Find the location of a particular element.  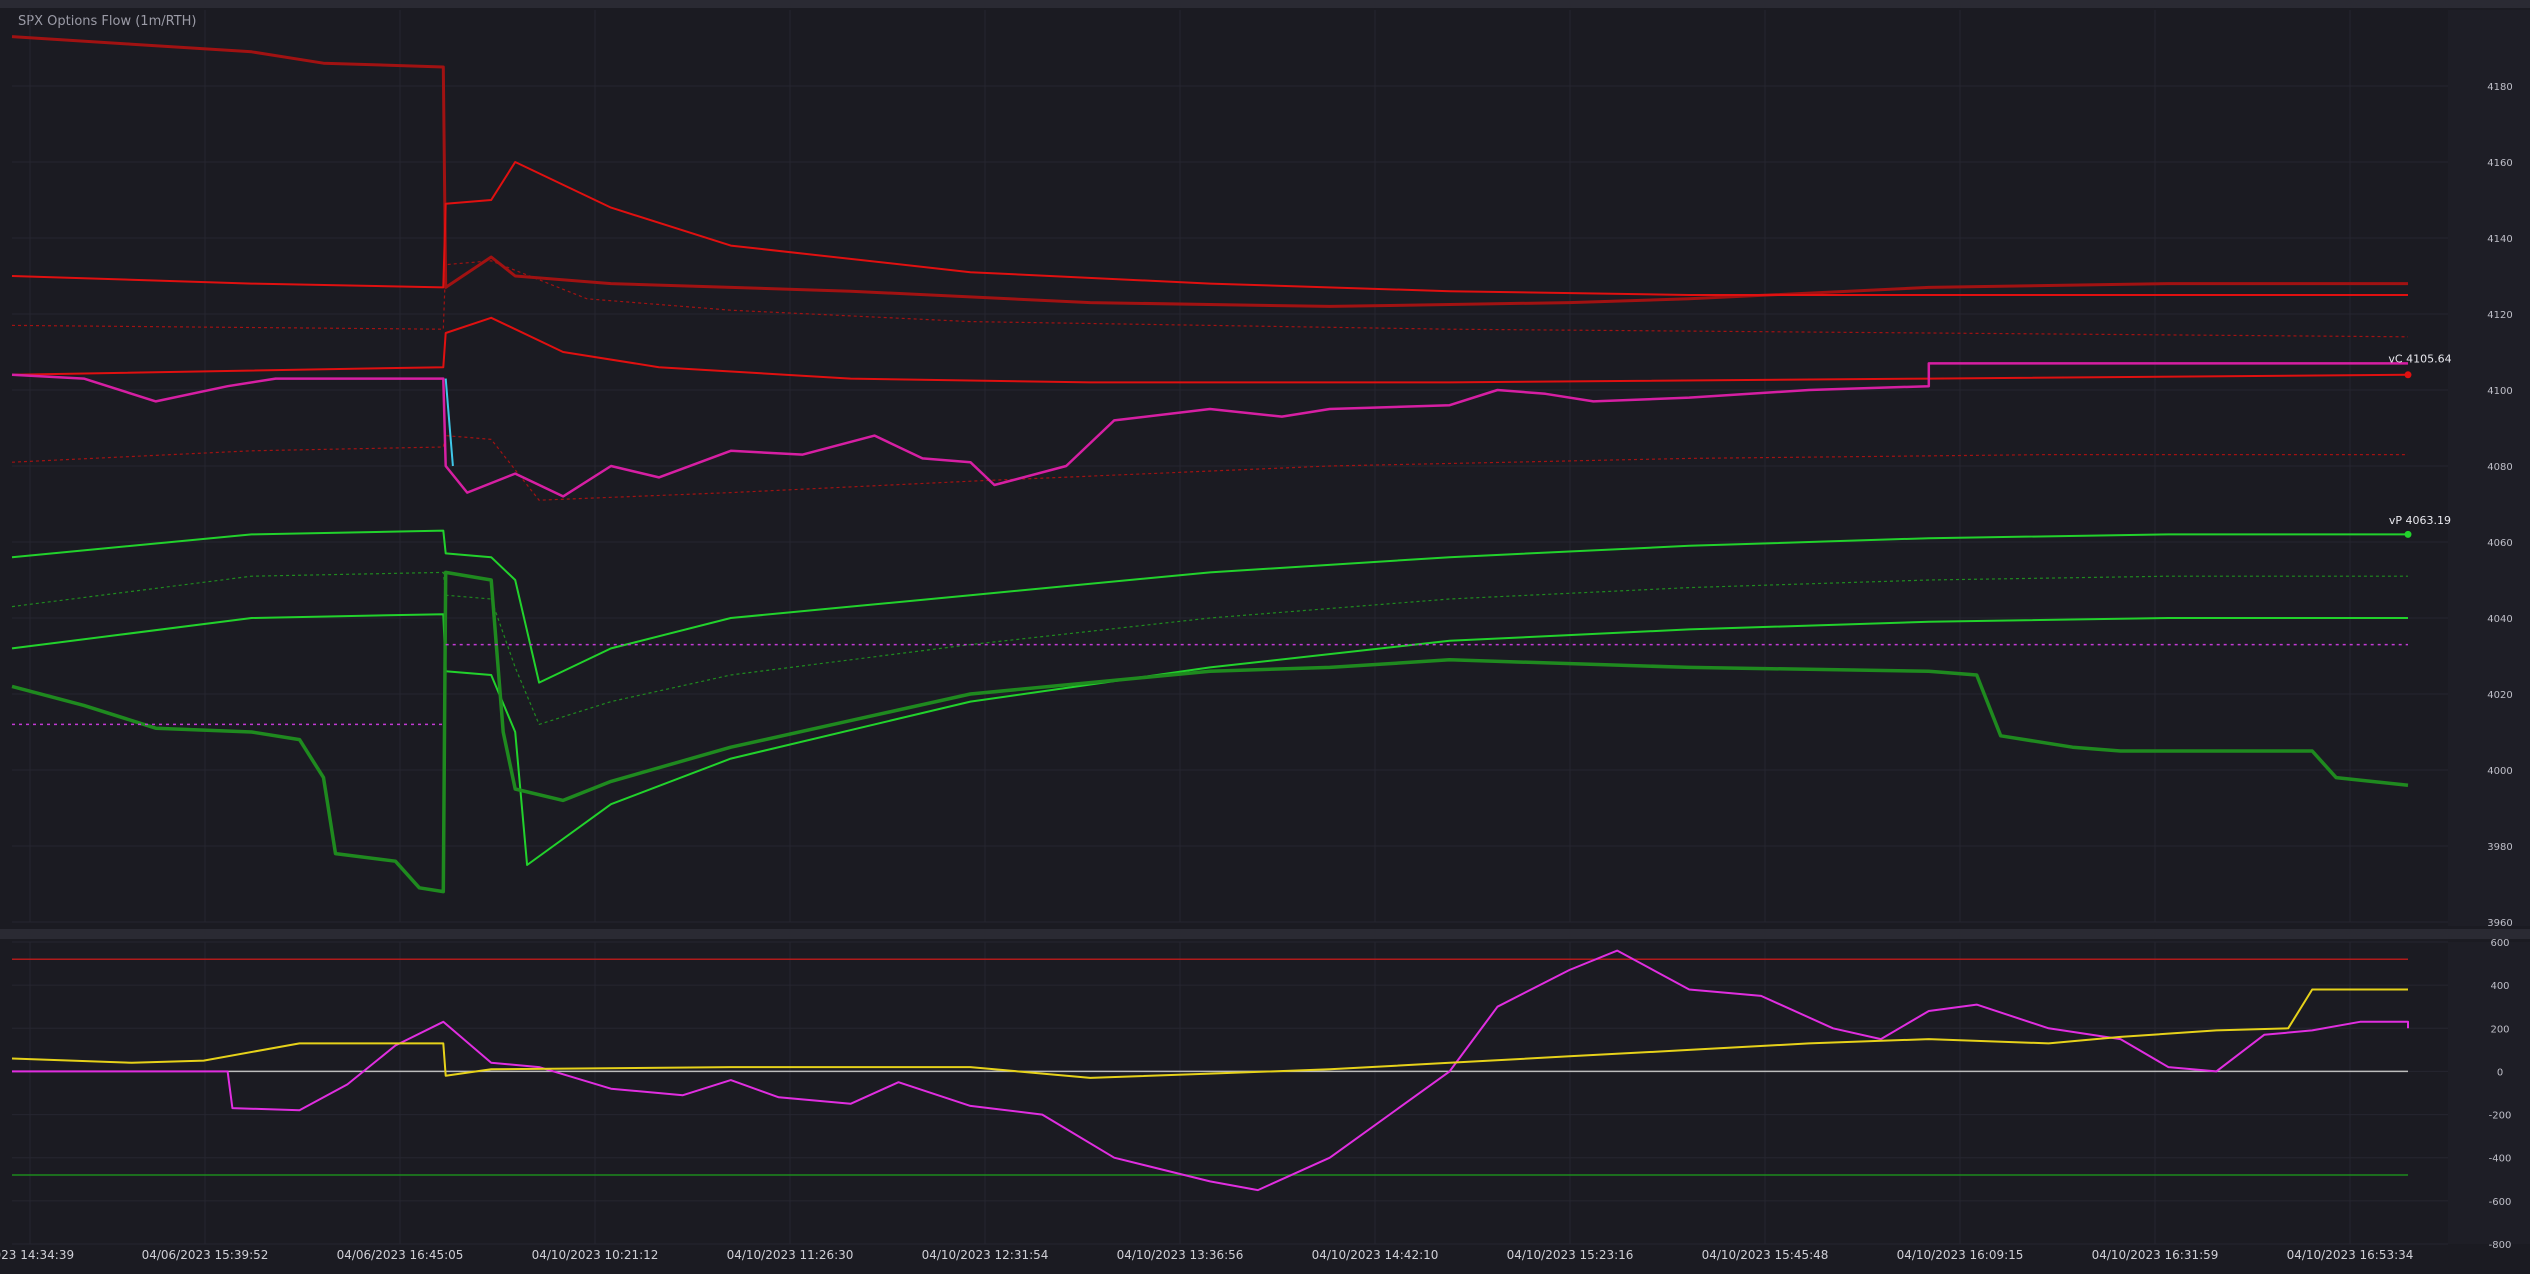

osc-axis is located at coordinates (2489, 1093).